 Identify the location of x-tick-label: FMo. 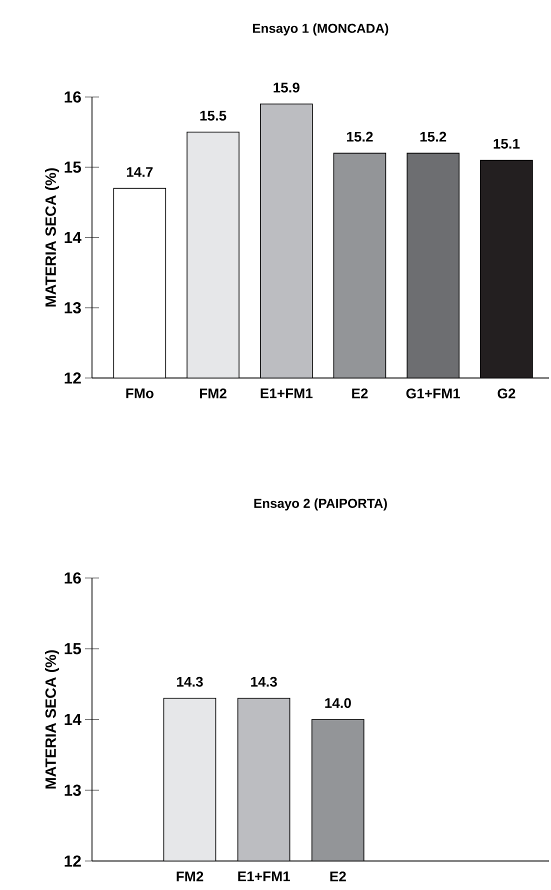
(140, 393).